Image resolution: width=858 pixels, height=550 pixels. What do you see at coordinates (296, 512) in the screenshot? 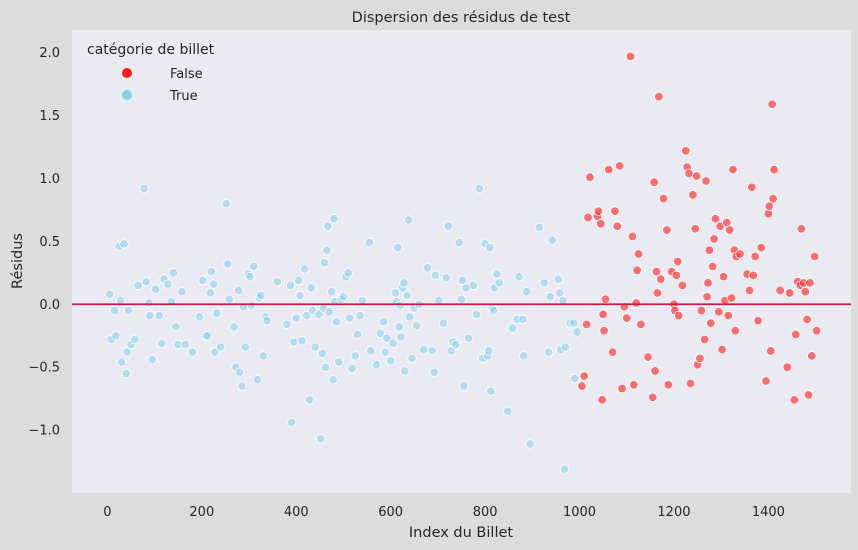
I see `x-tick-label: 400` at bounding box center [296, 512].